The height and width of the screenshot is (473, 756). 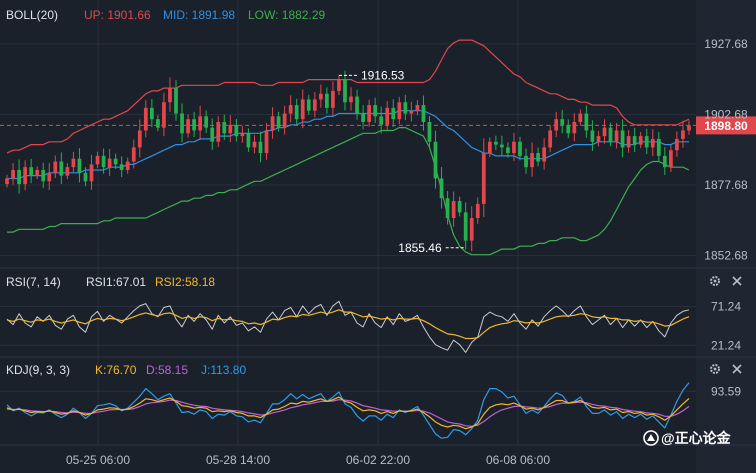 I want to click on kdj-lines, so click(x=348, y=410).